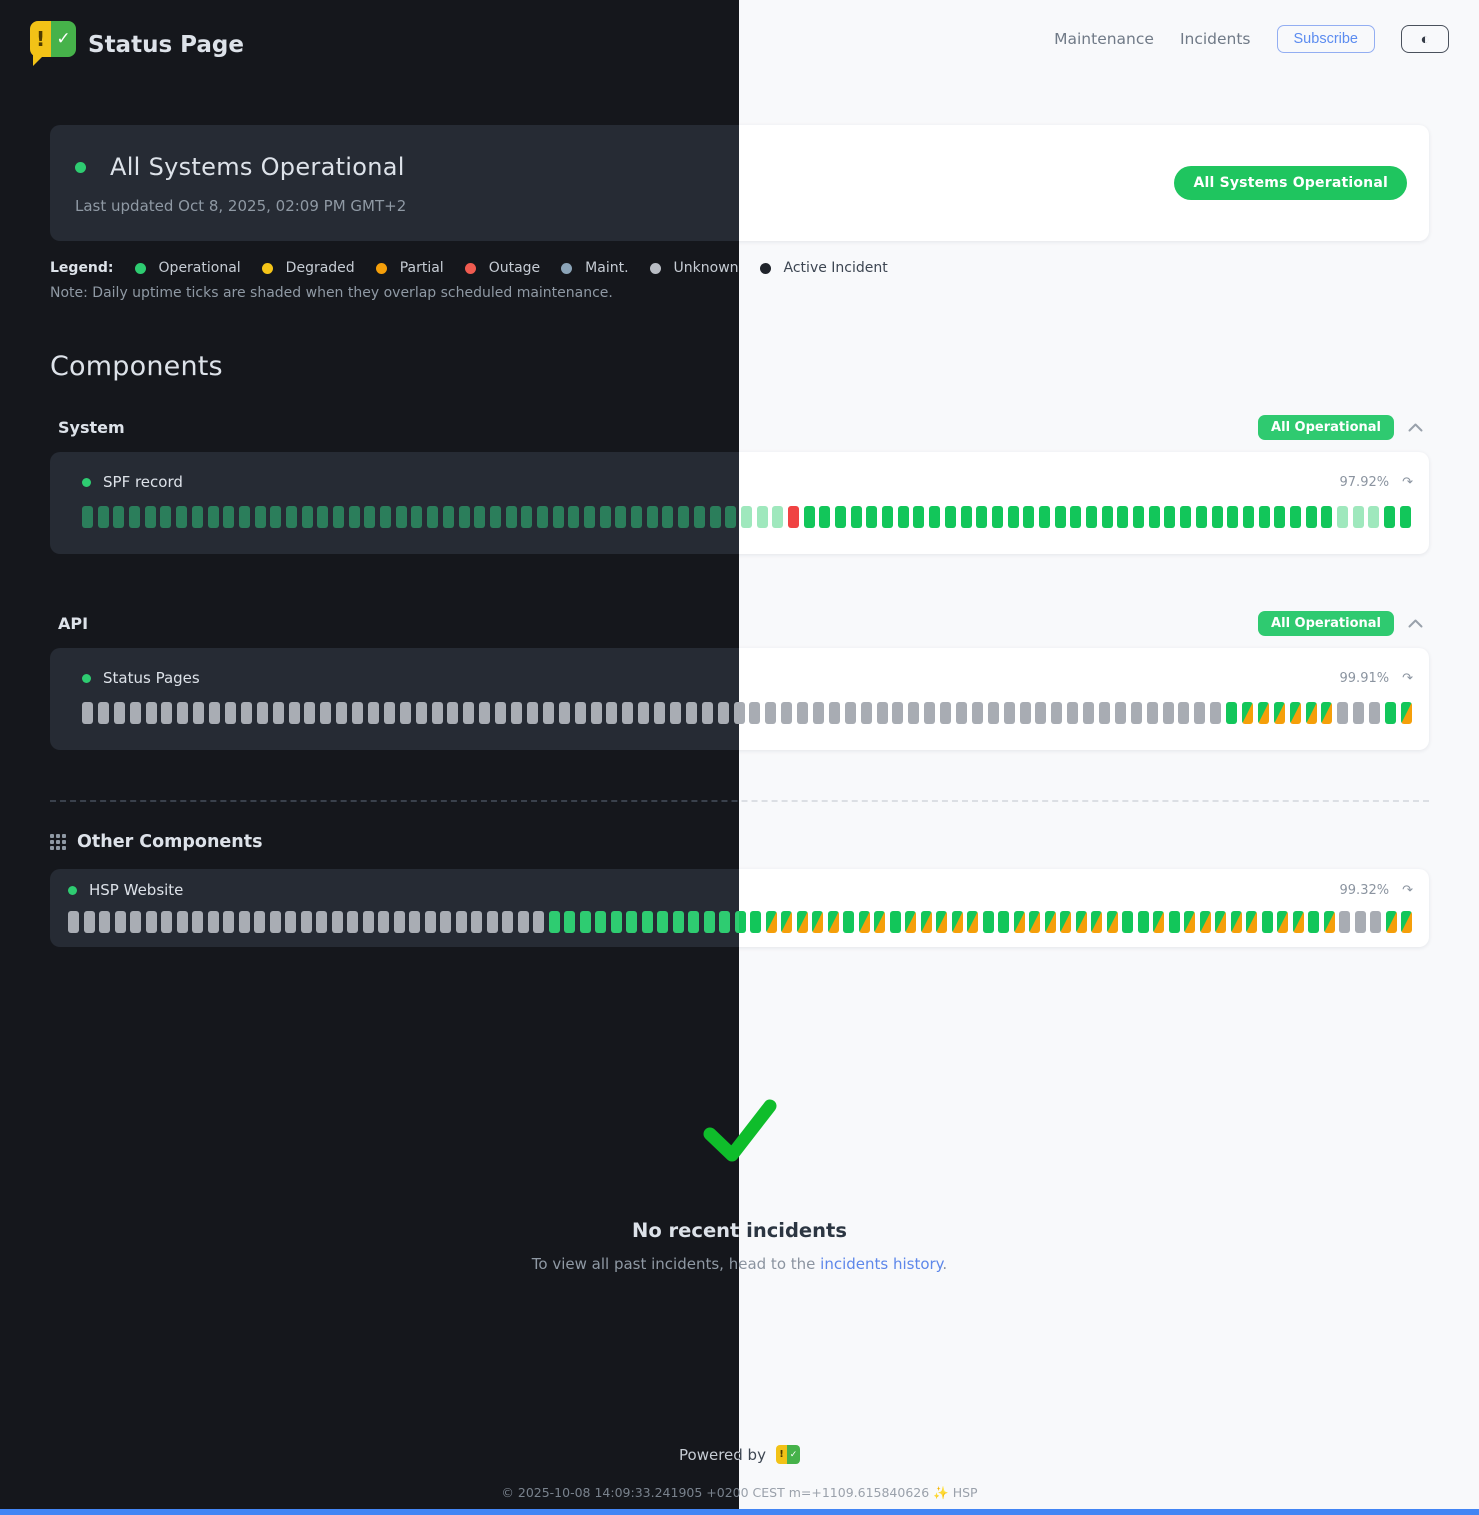 The width and height of the screenshot is (1479, 1515). What do you see at coordinates (881, 1264) in the screenshot?
I see `incidents-history-link: incidents history` at bounding box center [881, 1264].